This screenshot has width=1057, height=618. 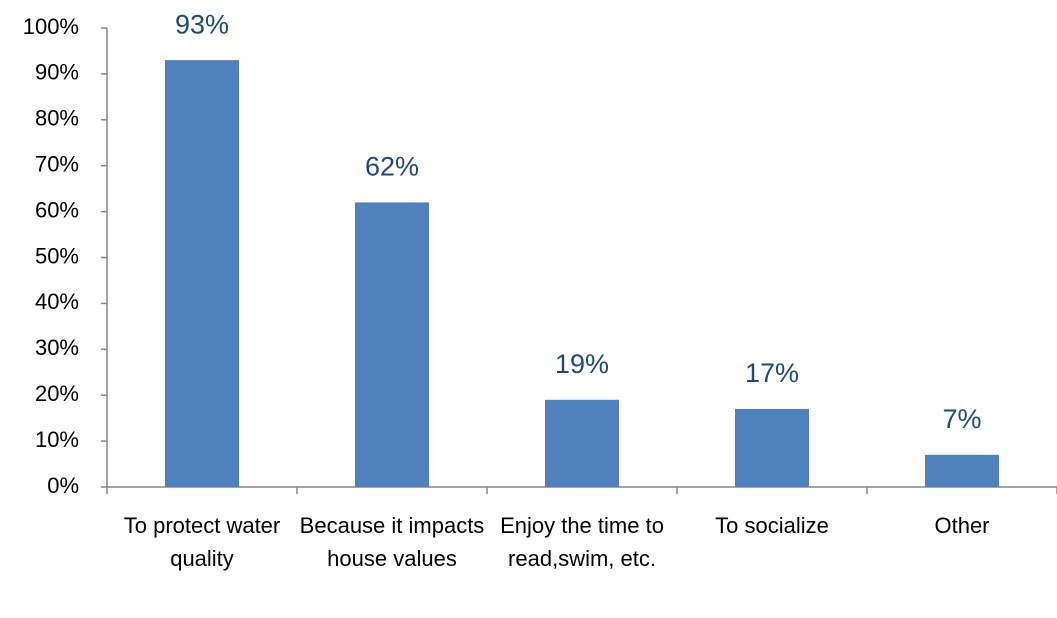 I want to click on x-tick-label-box: To protect water quality, so click(x=202, y=542).